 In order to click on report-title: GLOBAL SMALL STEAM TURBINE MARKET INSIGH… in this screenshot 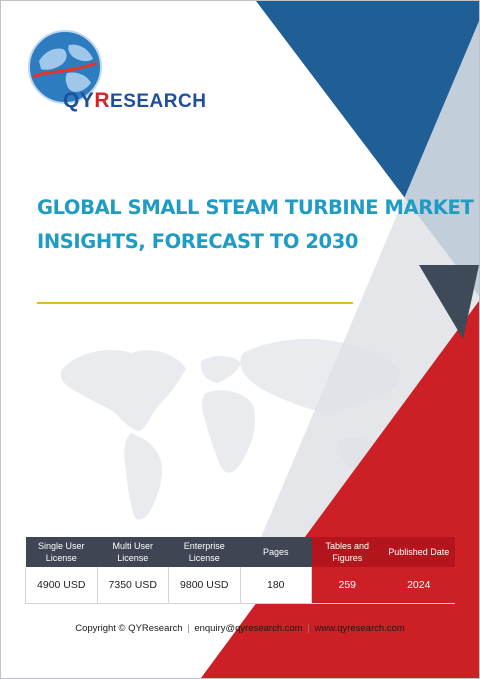, I will do `click(255, 225)`.